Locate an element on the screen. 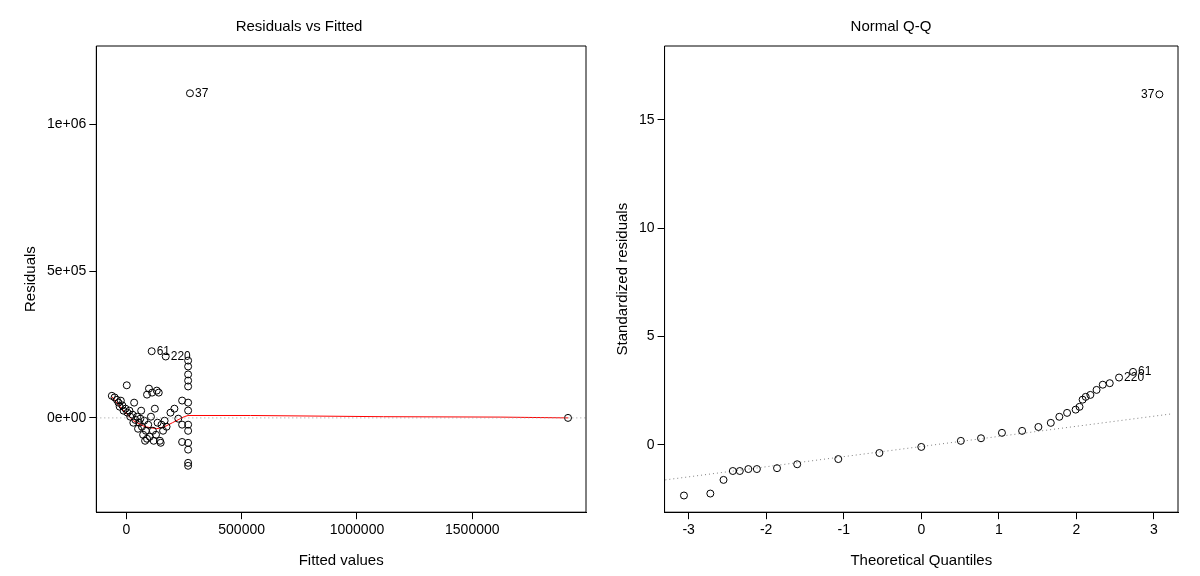 This screenshot has height=576, width=1200. chart-title: Normal Q-Q is located at coordinates (891, 26).